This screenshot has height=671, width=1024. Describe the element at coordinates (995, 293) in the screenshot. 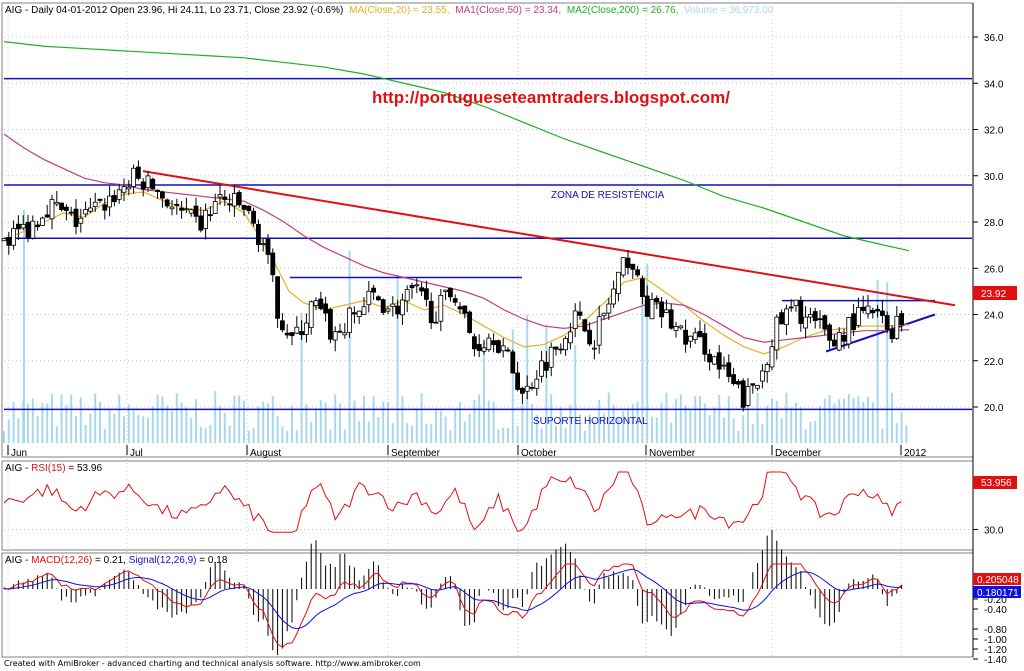

I see `last-price-box` at that location.